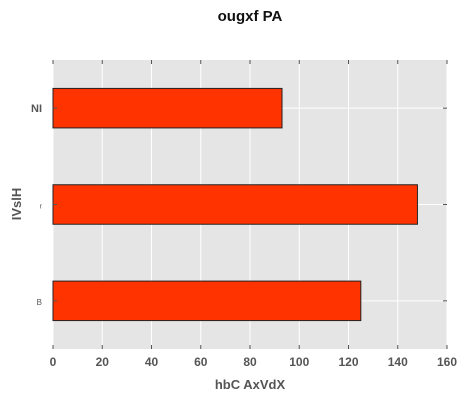 The image size is (469, 402). I want to click on y-axis-label: IVslH, so click(16, 204).